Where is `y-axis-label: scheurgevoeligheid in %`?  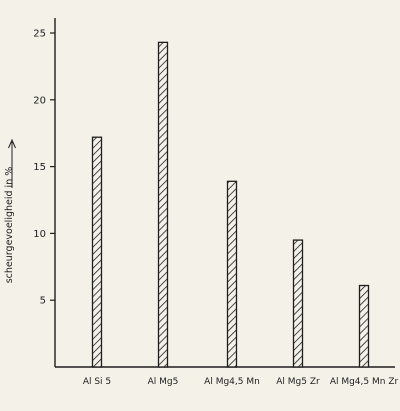 y-axis-label: scheurgevoeligheid in % is located at coordinates (9, 225).